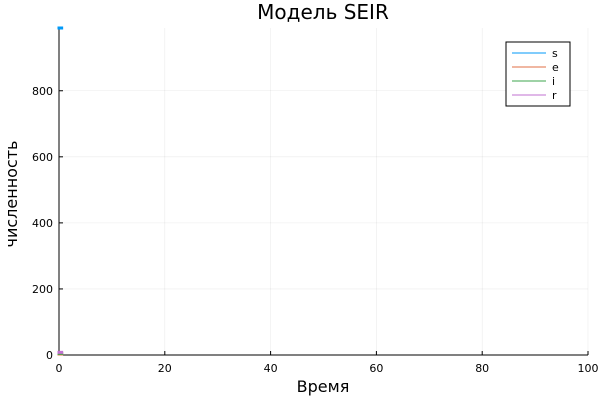 The width and height of the screenshot is (600, 400). I want to click on legend-label-s: s, so click(555, 53).